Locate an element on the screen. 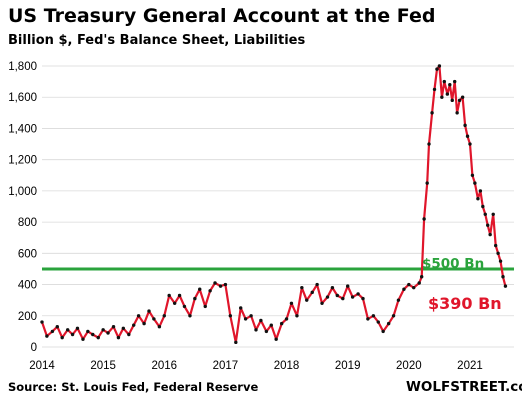  y-tick-label: 800 is located at coordinates (27, 223).